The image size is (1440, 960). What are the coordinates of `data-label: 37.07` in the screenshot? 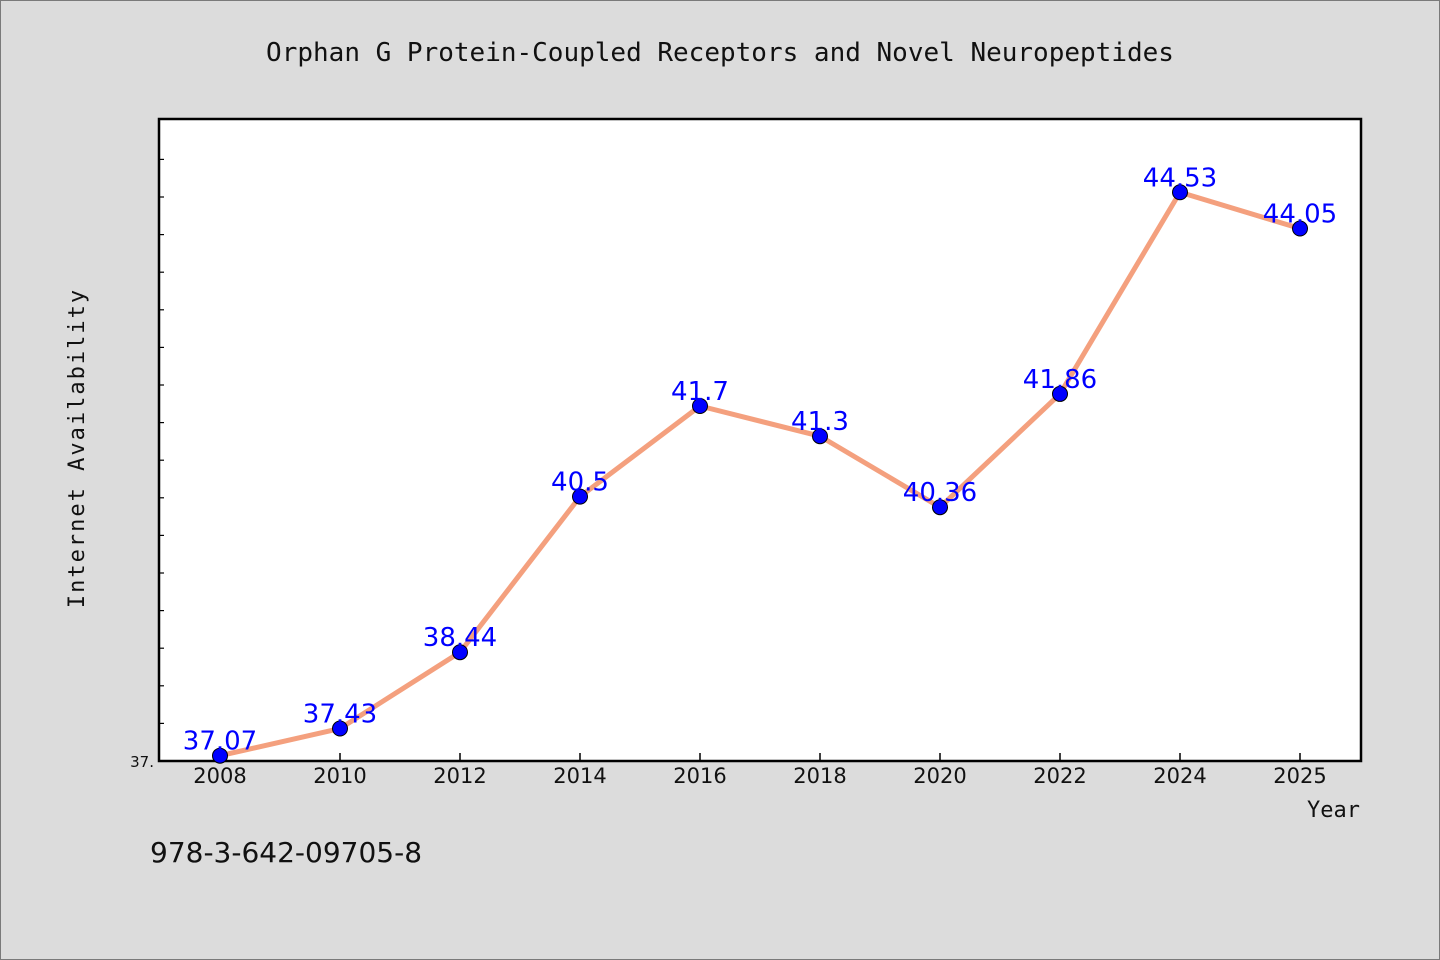 It's located at (220, 742).